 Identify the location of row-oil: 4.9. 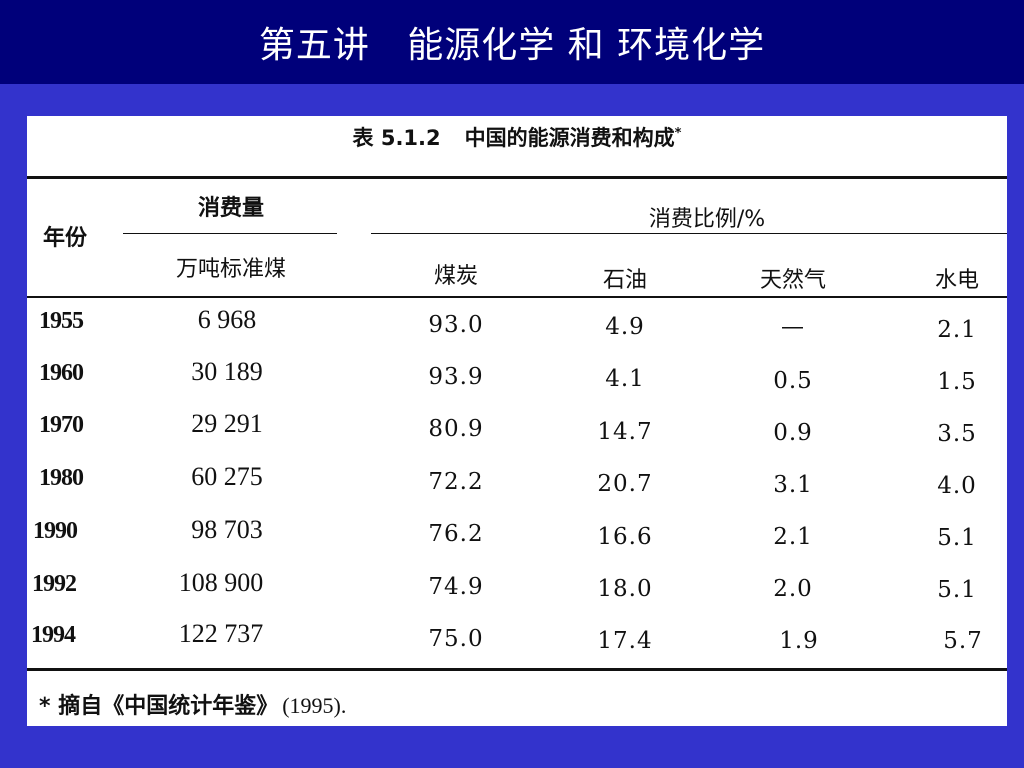
(625, 327).